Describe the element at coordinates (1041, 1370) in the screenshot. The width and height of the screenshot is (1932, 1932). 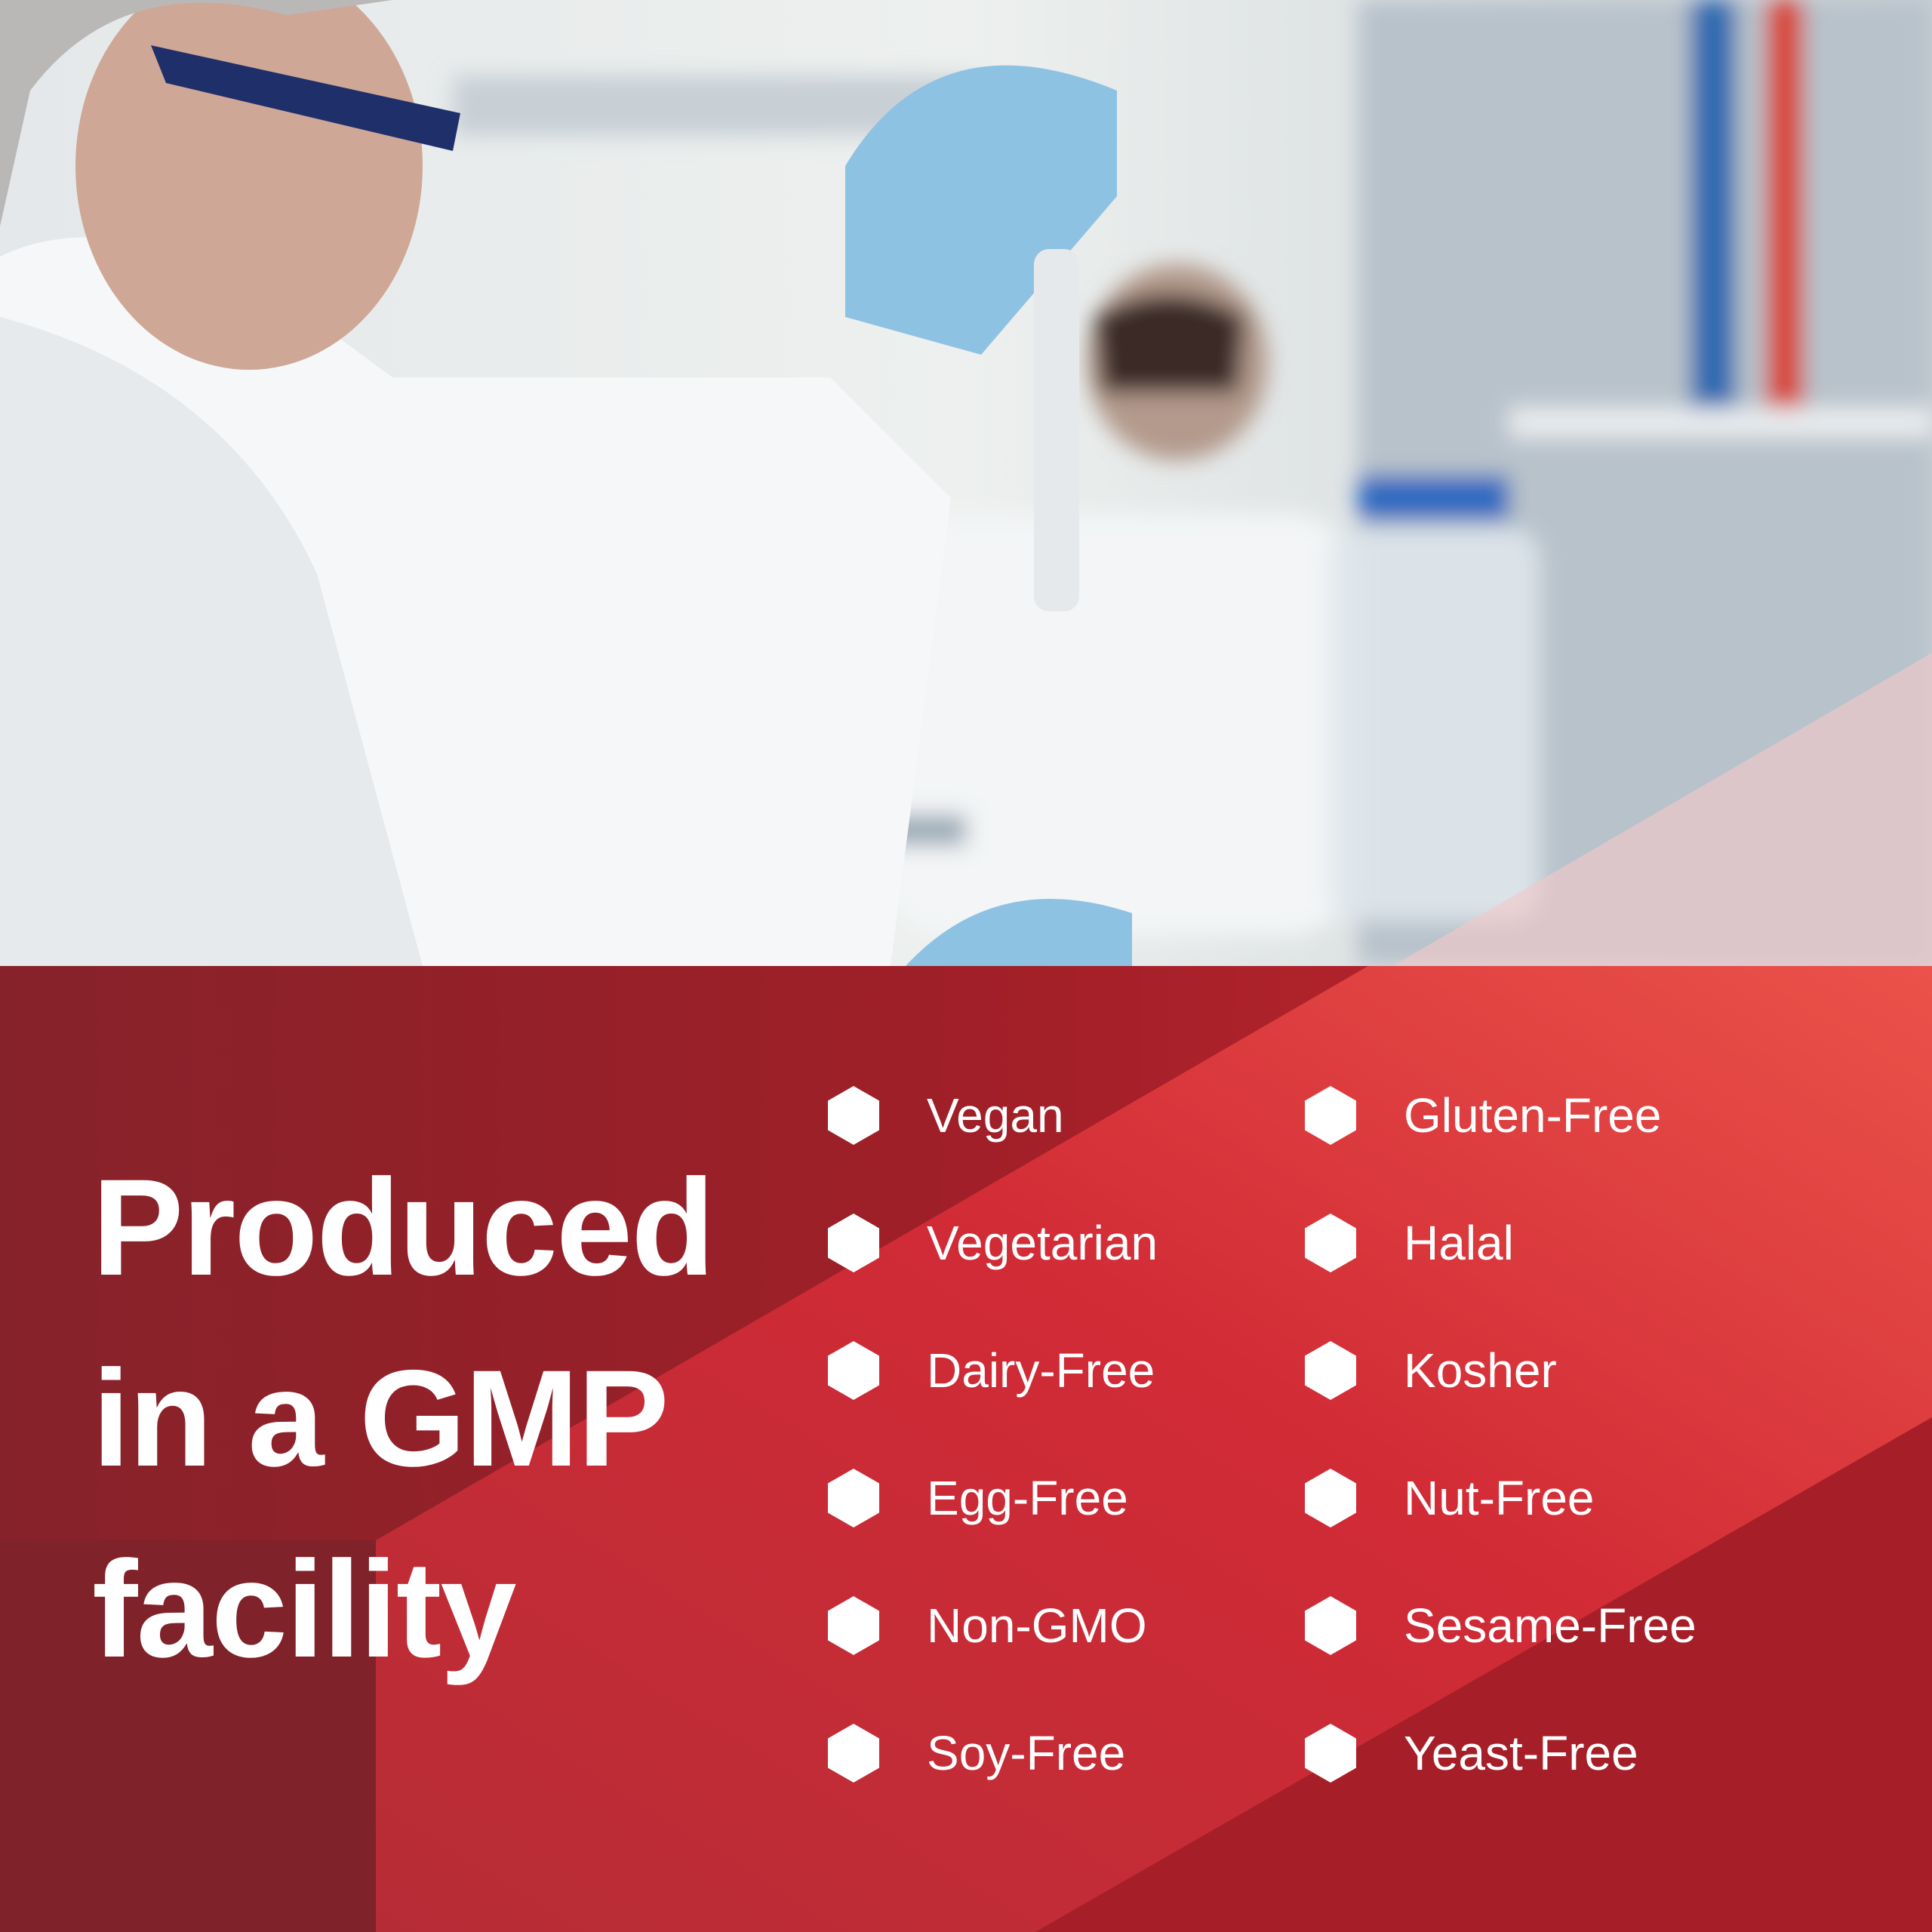
I see `feature-label: Dairy-Free` at that location.